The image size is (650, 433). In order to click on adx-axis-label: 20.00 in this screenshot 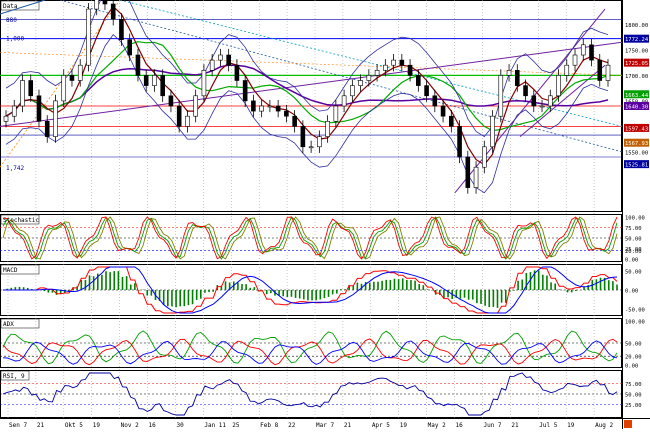, I will do `click(633, 358)`.